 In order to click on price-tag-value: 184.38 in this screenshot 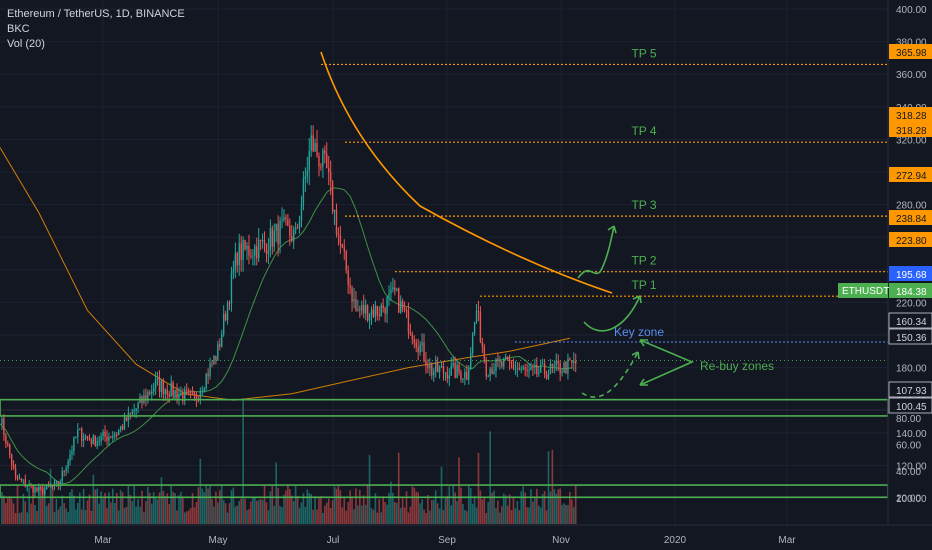, I will do `click(911, 292)`.